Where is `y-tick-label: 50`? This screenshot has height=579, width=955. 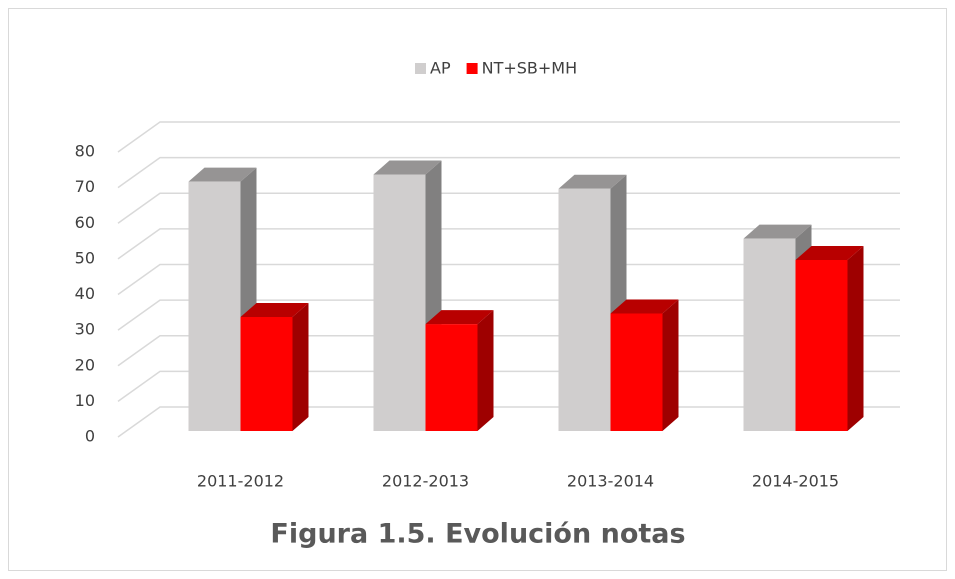 y-tick-label: 50 is located at coordinates (85, 257).